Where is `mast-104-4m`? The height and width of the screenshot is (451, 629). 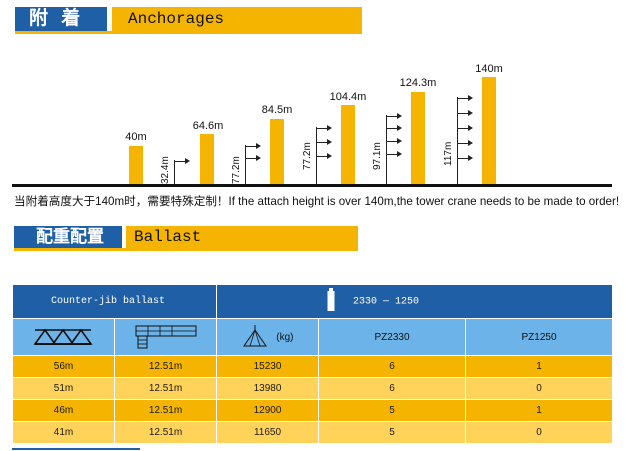
mast-104-4m is located at coordinates (348, 145).